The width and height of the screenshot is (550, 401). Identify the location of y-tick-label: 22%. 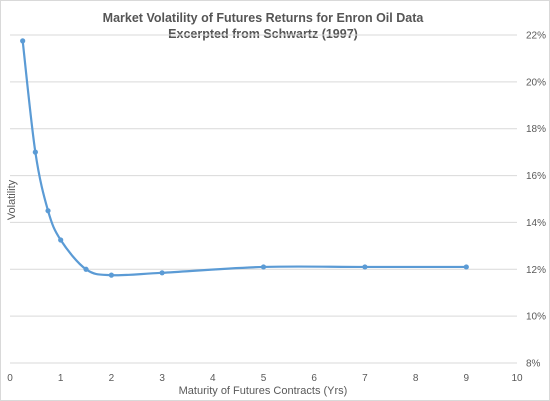
(536, 36).